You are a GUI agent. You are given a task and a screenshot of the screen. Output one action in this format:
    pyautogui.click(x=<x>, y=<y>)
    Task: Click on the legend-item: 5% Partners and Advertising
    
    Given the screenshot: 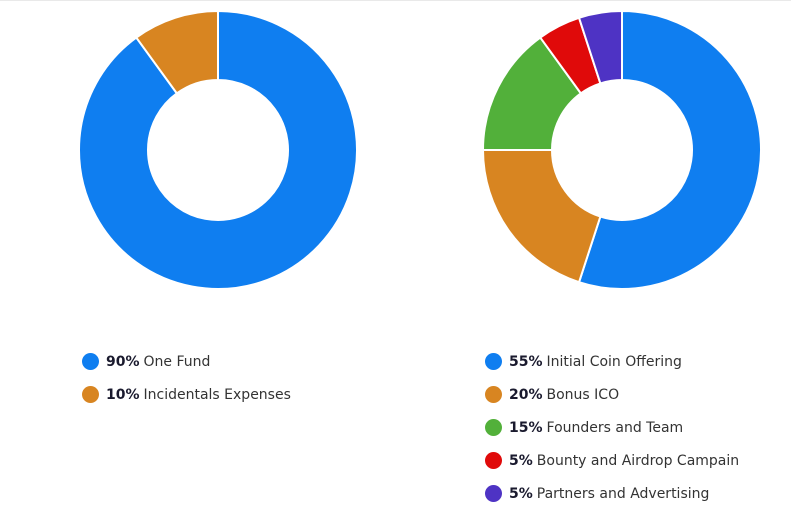 What is the action you would take?
    pyautogui.click(x=612, y=493)
    